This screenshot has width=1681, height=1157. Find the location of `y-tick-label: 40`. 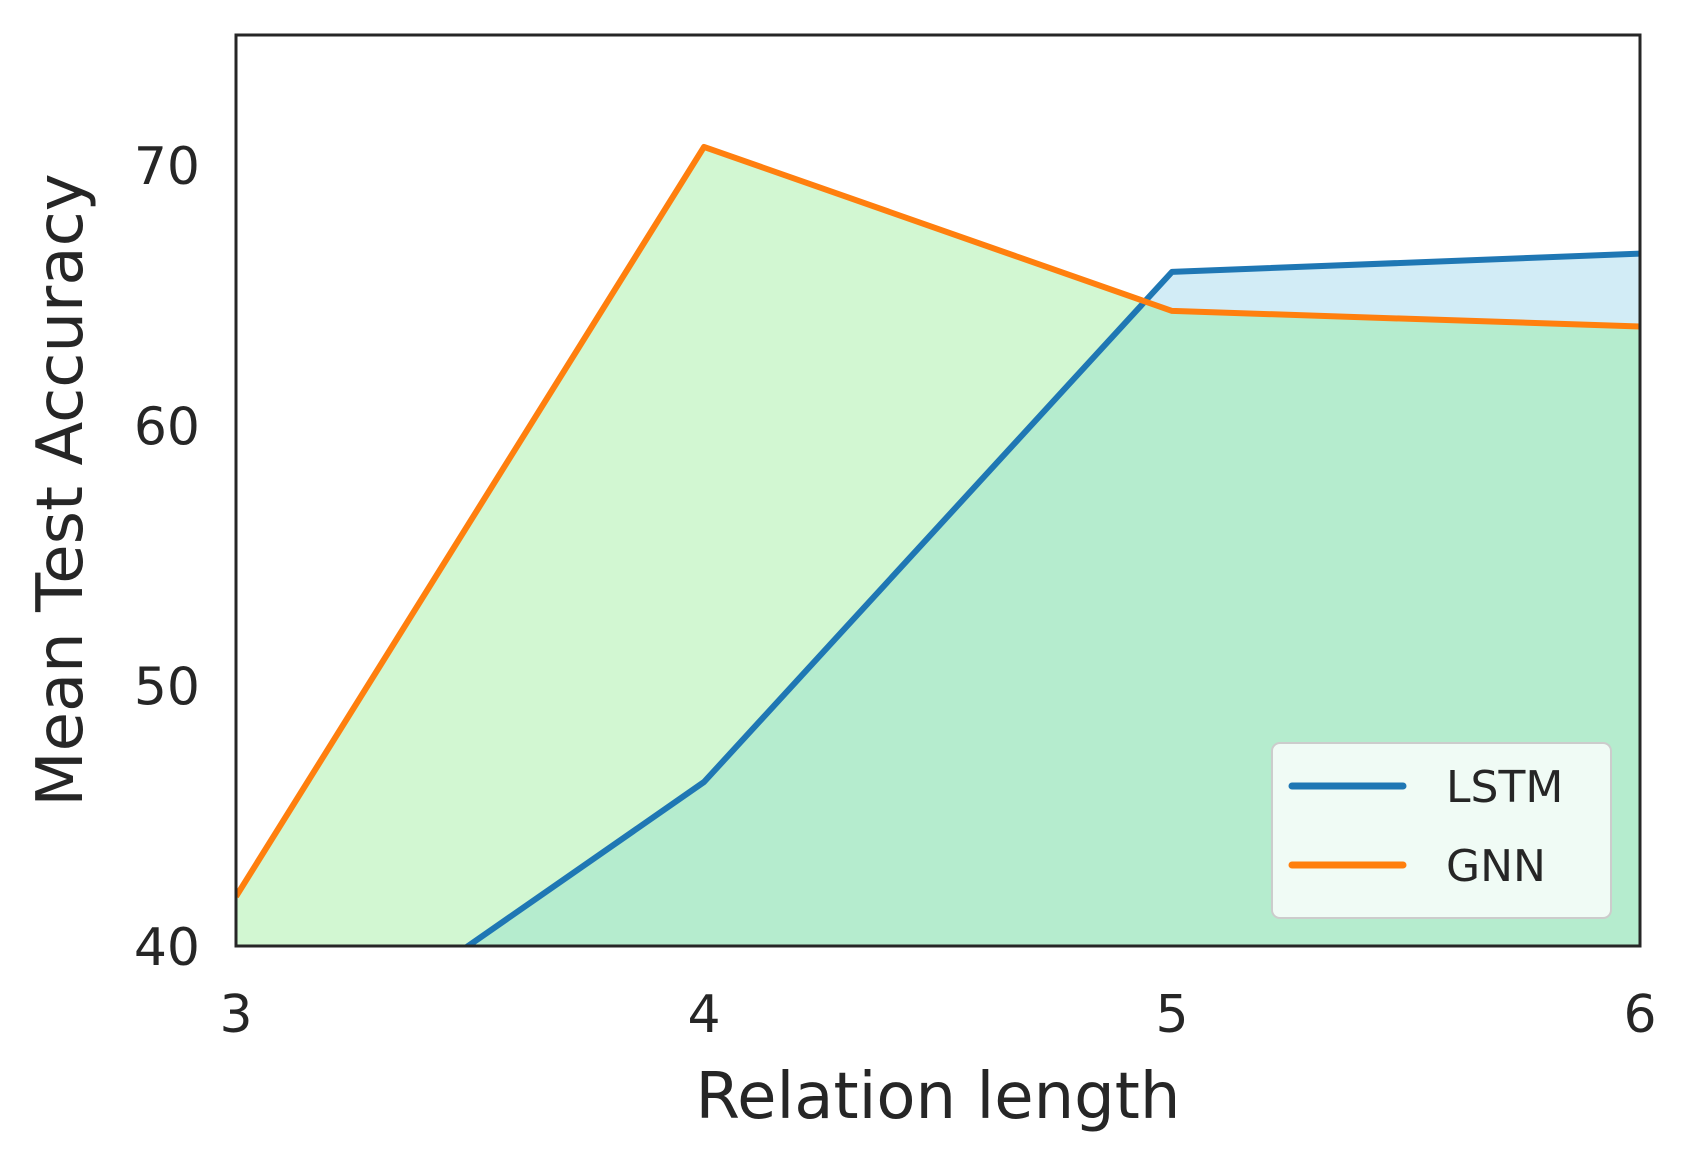

y-tick-label: 40 is located at coordinates (167, 948).